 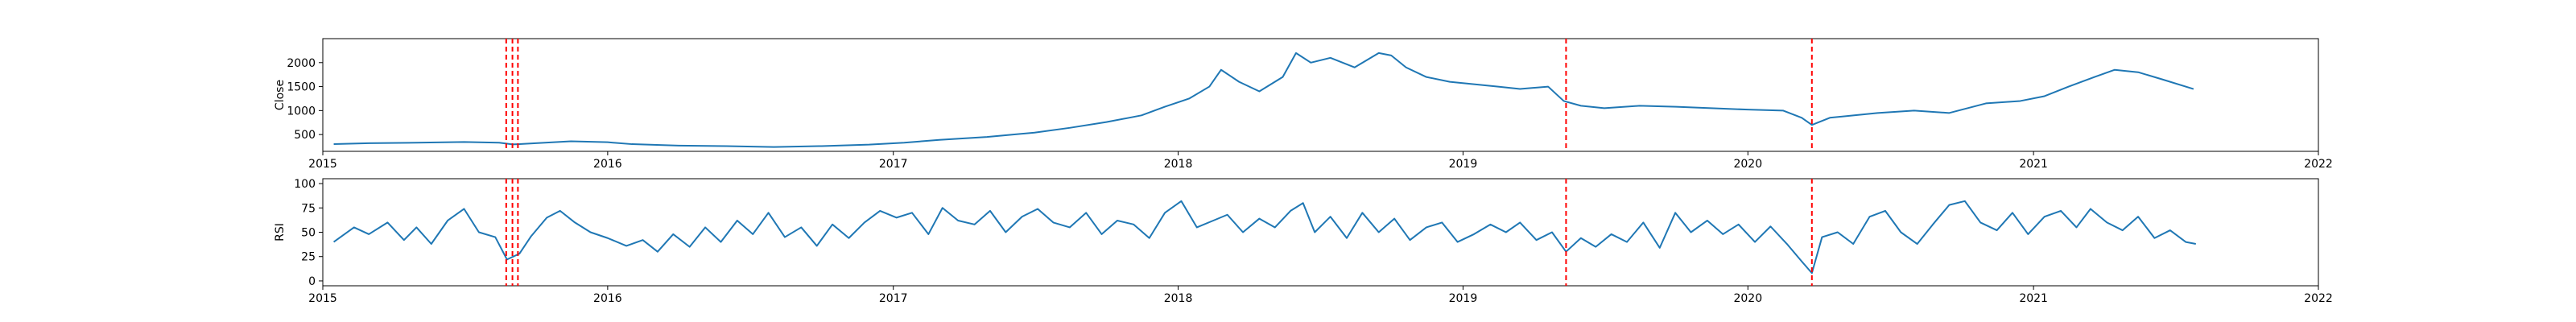 I want to click on rsi-x-tick-label-2015: 2015, so click(x=322, y=298).